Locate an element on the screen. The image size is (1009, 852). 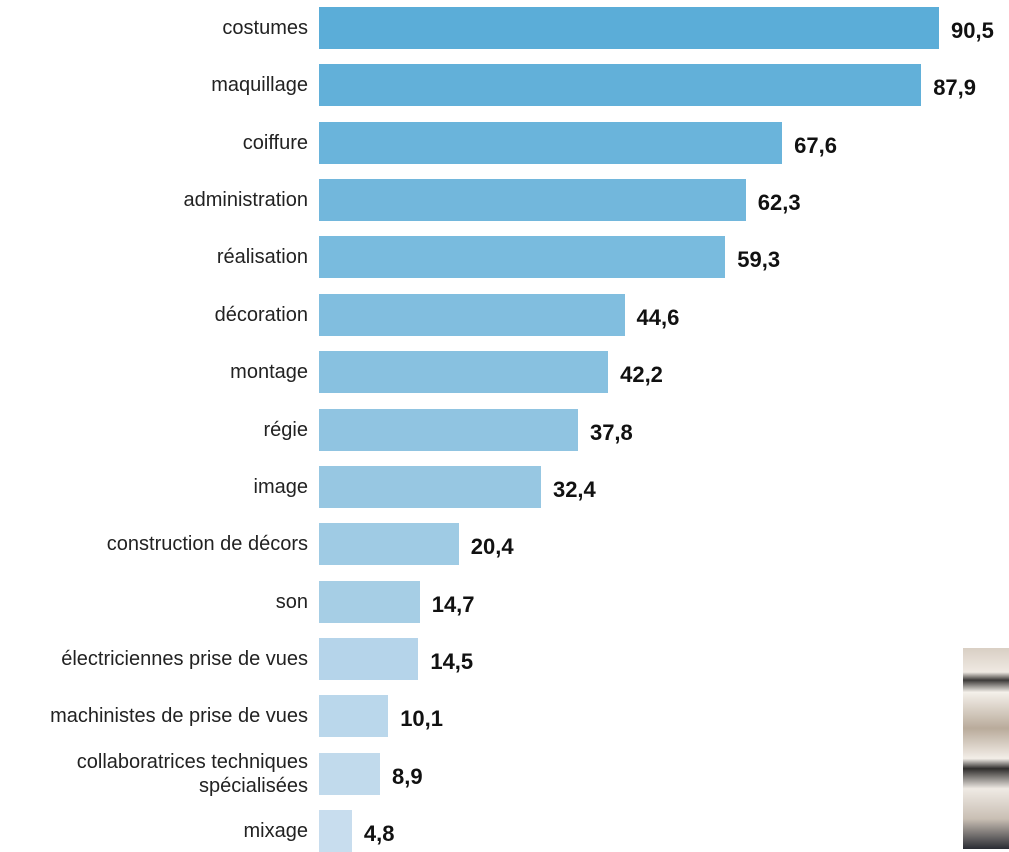
category-label: image is located at coordinates (280, 486).